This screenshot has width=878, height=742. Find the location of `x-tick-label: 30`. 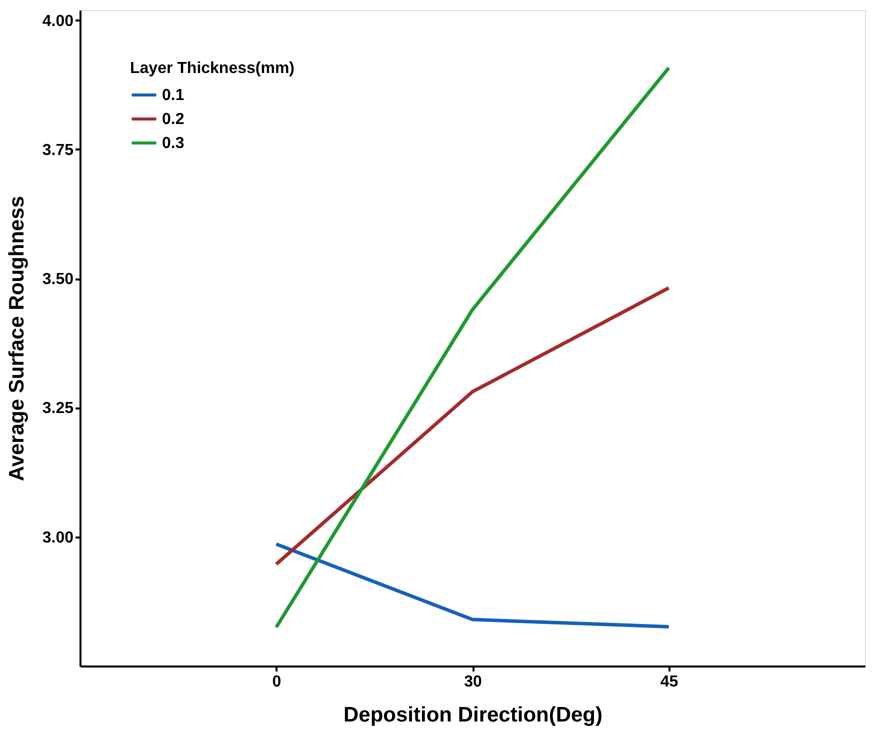

x-tick-label: 30 is located at coordinates (473, 682).